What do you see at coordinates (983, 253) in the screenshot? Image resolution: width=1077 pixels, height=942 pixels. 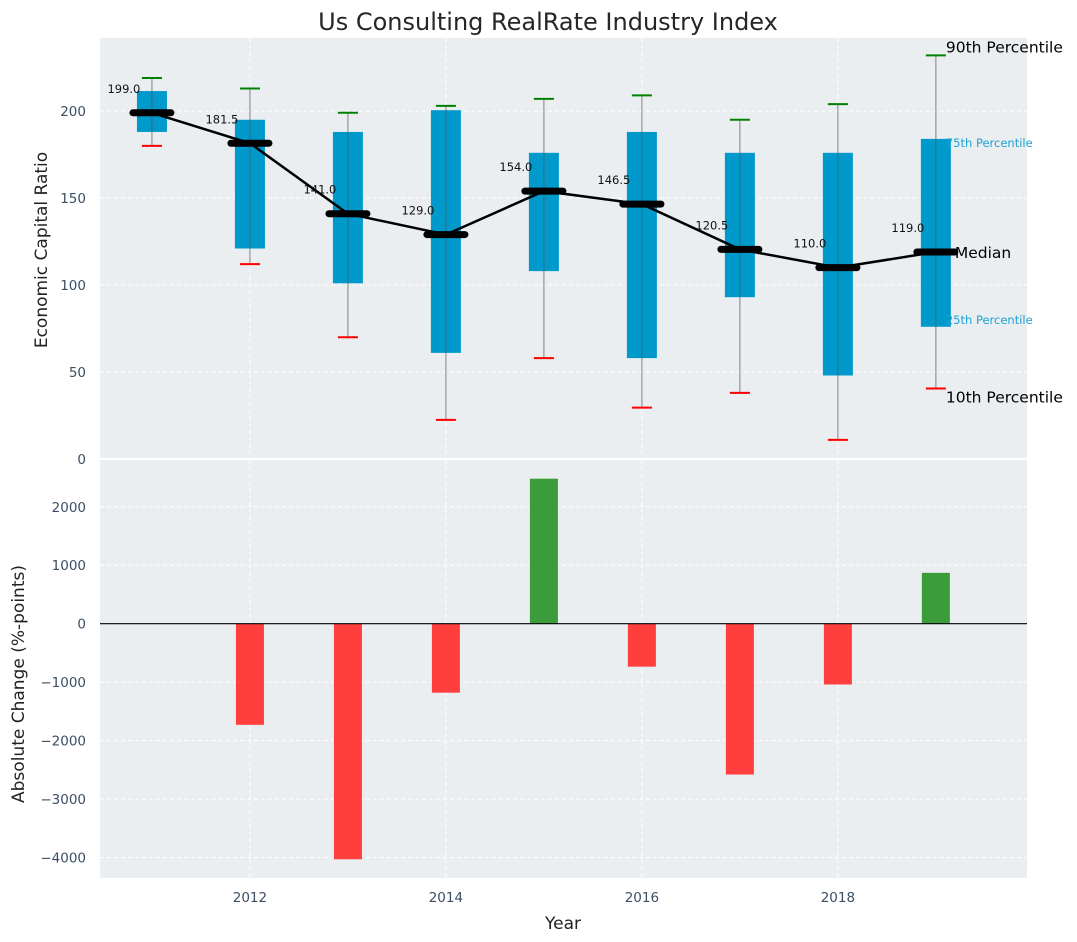 I see `annotation-median: Median` at bounding box center [983, 253].